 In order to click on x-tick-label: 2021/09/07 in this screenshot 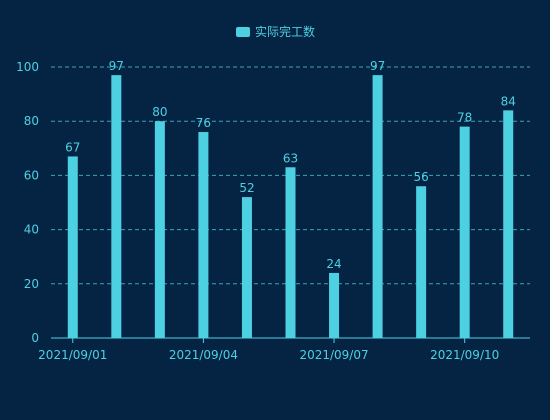, I will do `click(333, 355)`.